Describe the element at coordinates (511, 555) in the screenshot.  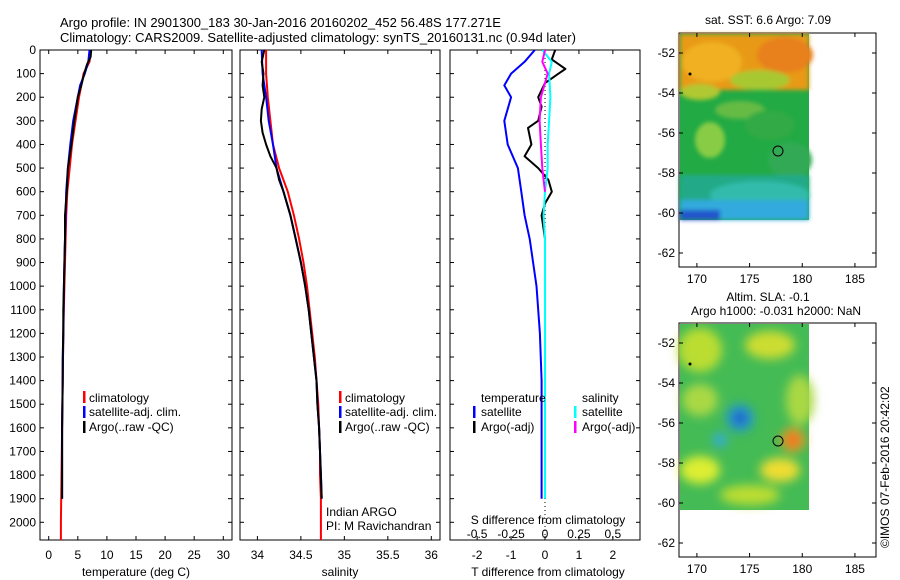
I see `x-tick-label: -1` at that location.